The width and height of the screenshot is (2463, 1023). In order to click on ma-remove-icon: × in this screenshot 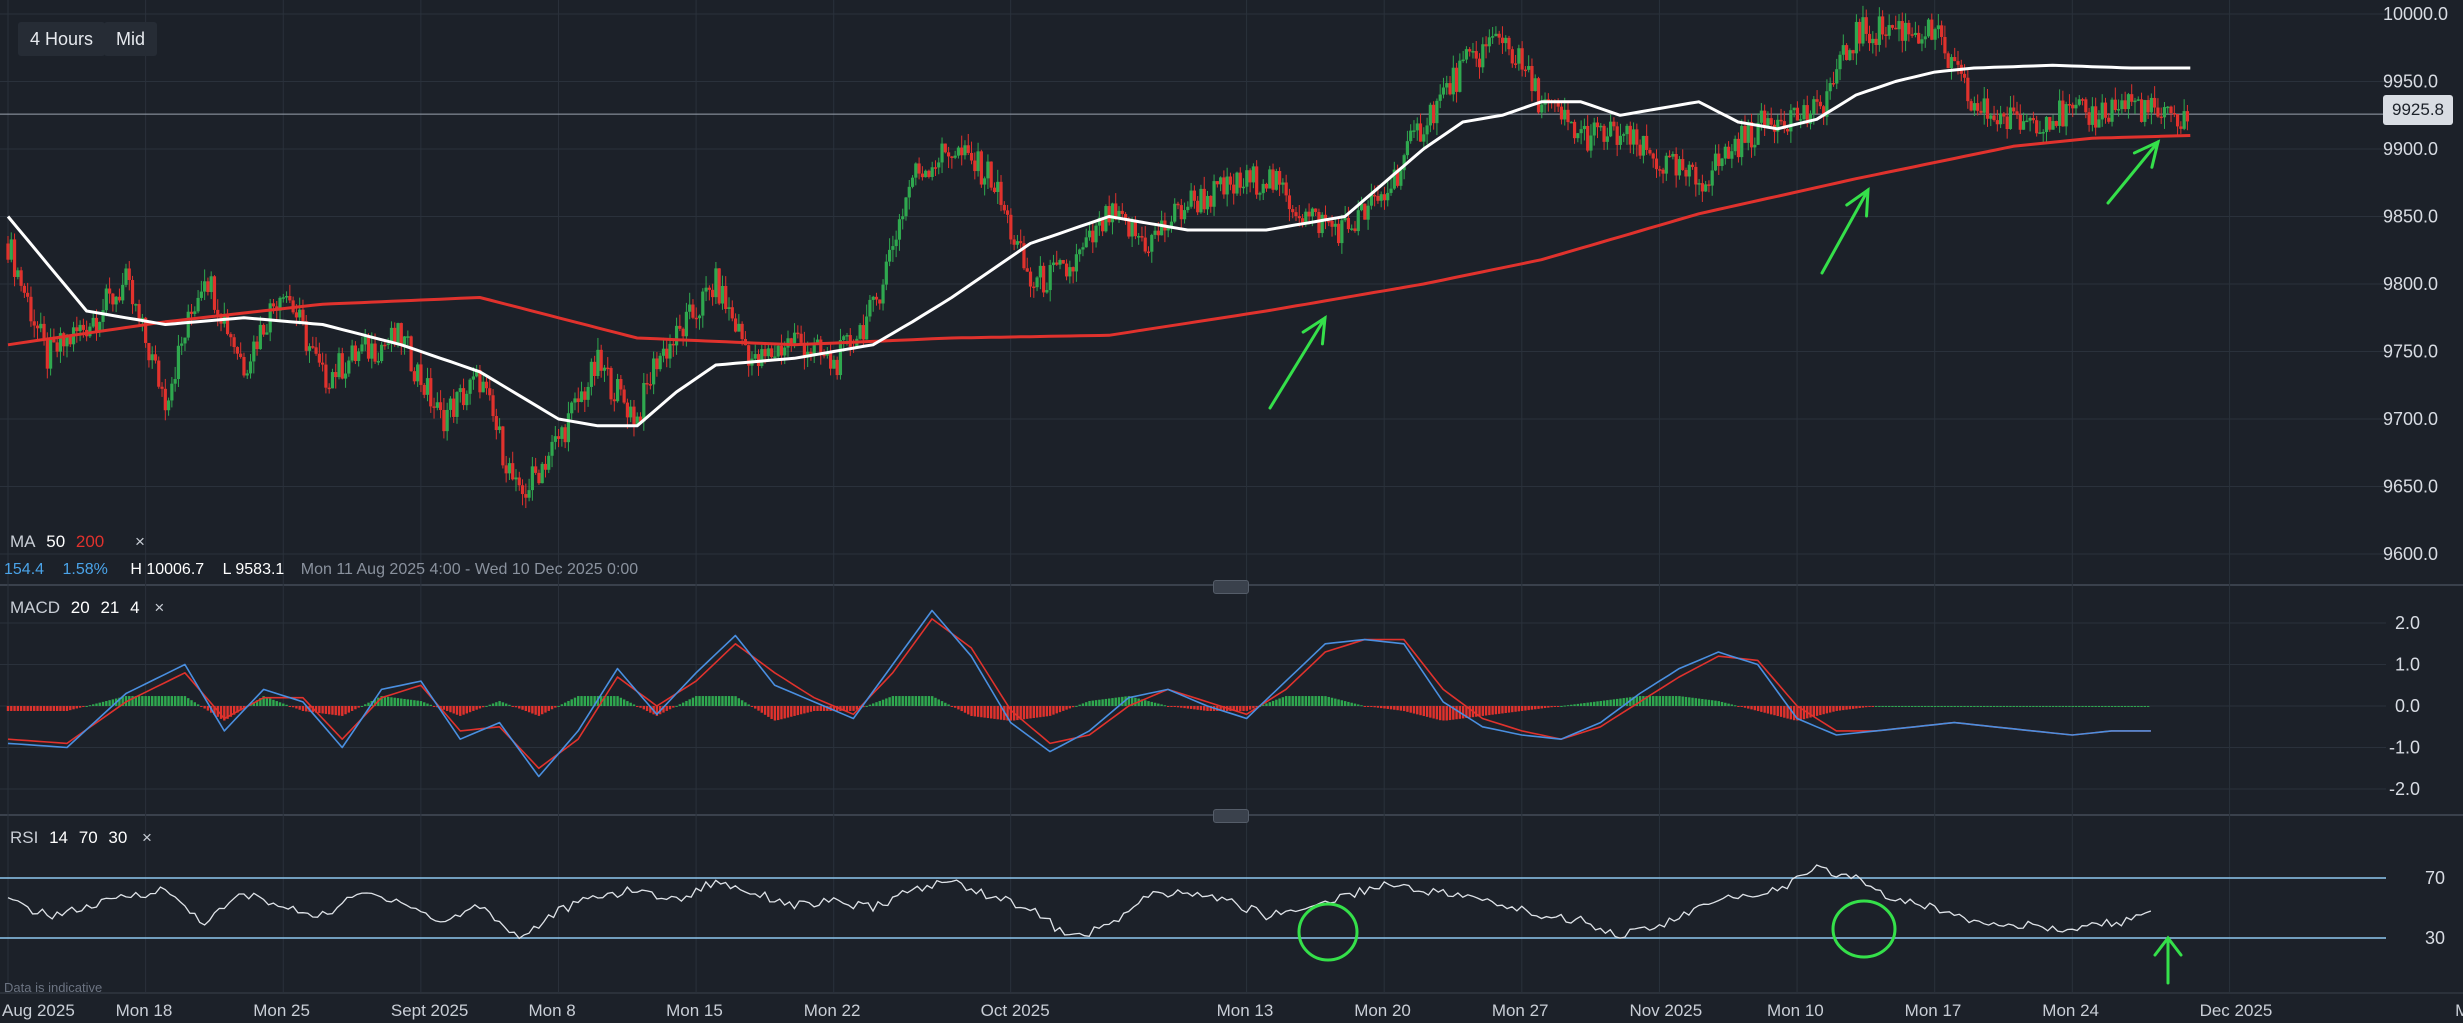, I will do `click(140, 541)`.